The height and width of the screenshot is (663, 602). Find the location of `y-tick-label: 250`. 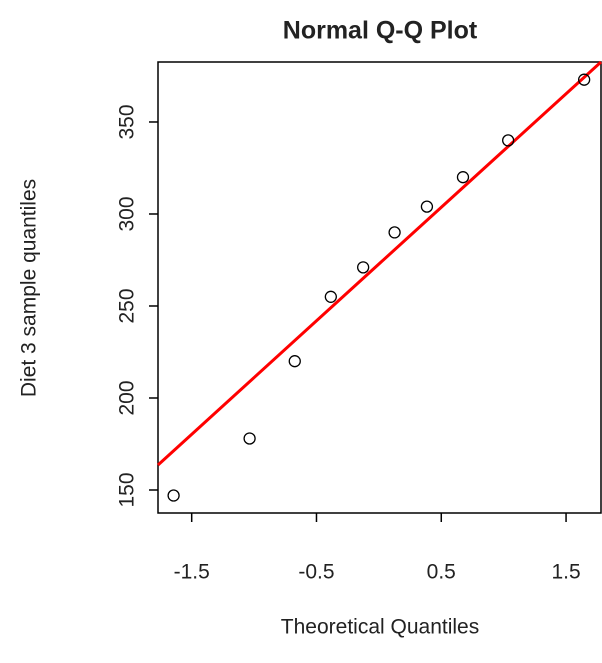

y-tick-label: 250 is located at coordinates (127, 305).